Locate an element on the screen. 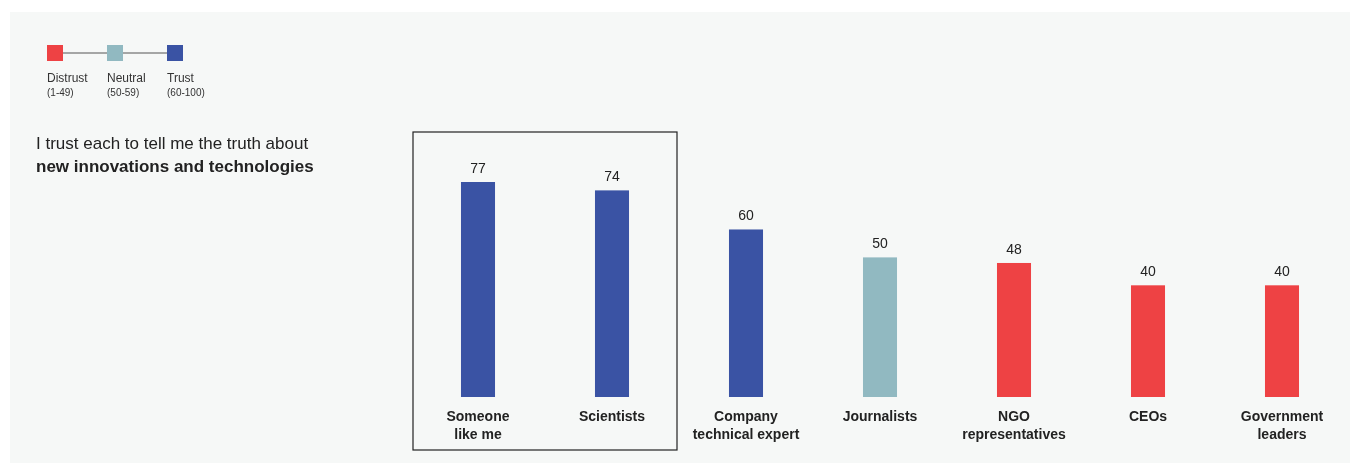  text: new innovations and technologies is located at coordinates (175, 166).